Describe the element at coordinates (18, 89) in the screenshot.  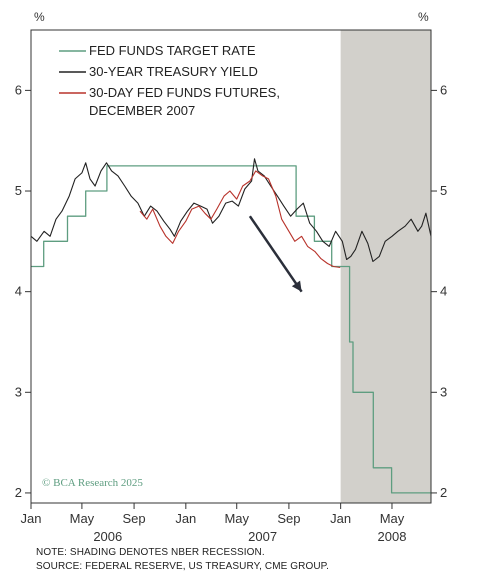
I see `y-tick-label-left: 6` at that location.